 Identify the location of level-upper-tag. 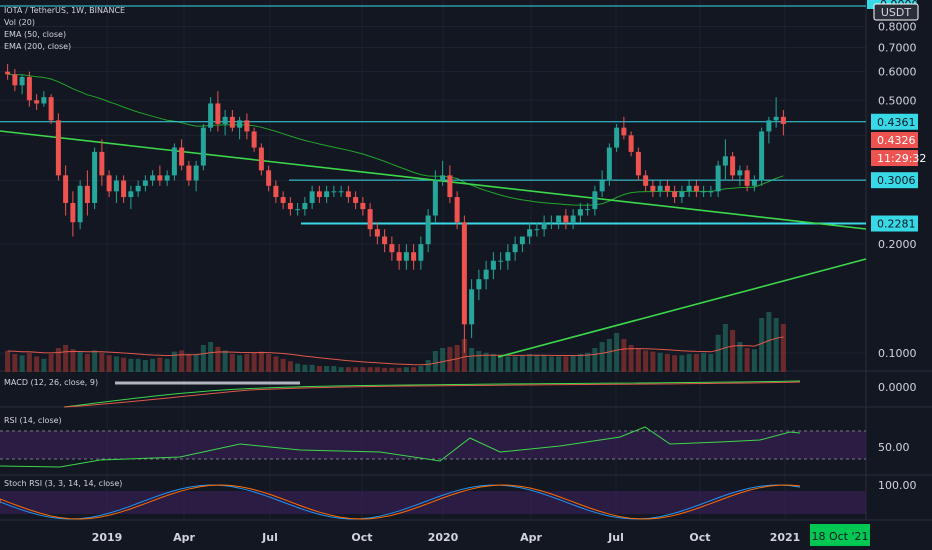
(894, 121).